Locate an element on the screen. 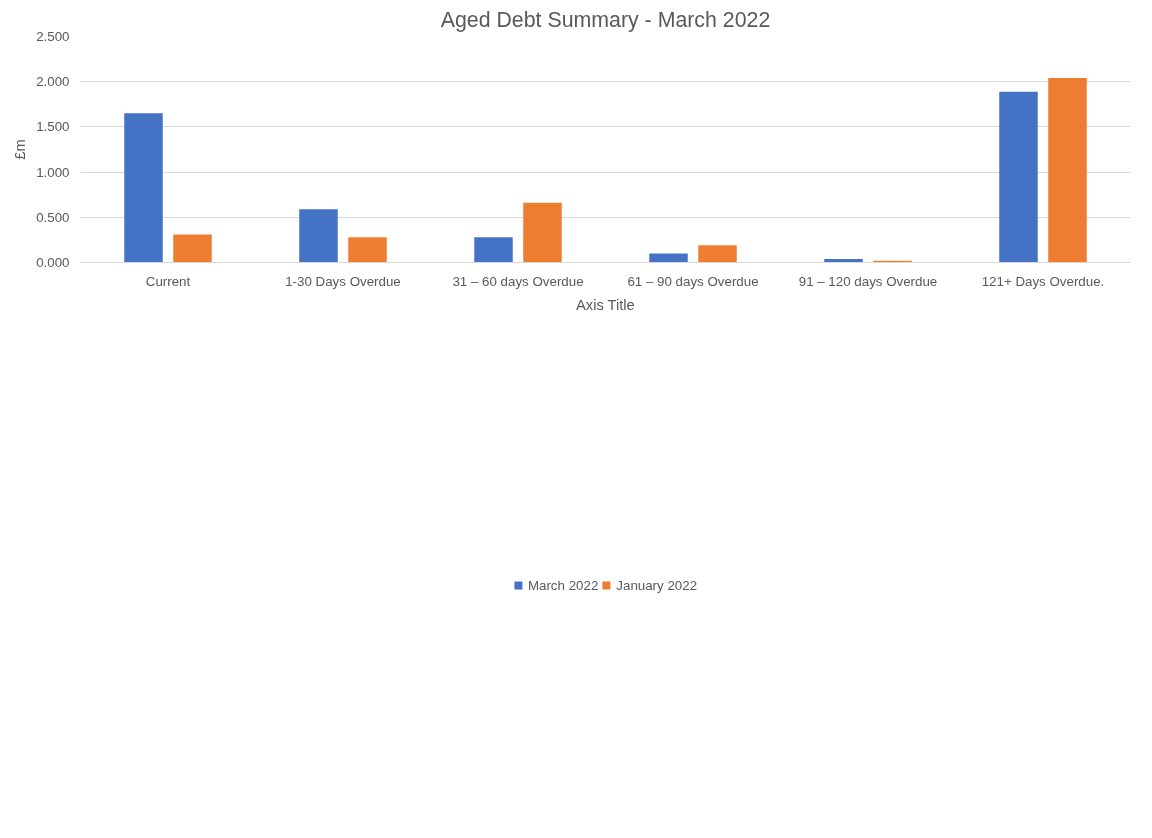 The height and width of the screenshot is (838, 1152). x-tick-label: 31 – 60 days Overdue is located at coordinates (518, 281).